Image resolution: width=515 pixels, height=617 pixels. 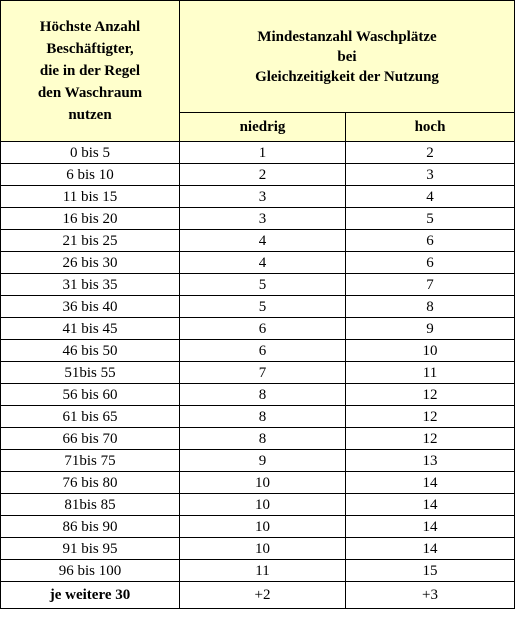 What do you see at coordinates (262, 460) in the screenshot?
I see `low-cell: 9` at bounding box center [262, 460].